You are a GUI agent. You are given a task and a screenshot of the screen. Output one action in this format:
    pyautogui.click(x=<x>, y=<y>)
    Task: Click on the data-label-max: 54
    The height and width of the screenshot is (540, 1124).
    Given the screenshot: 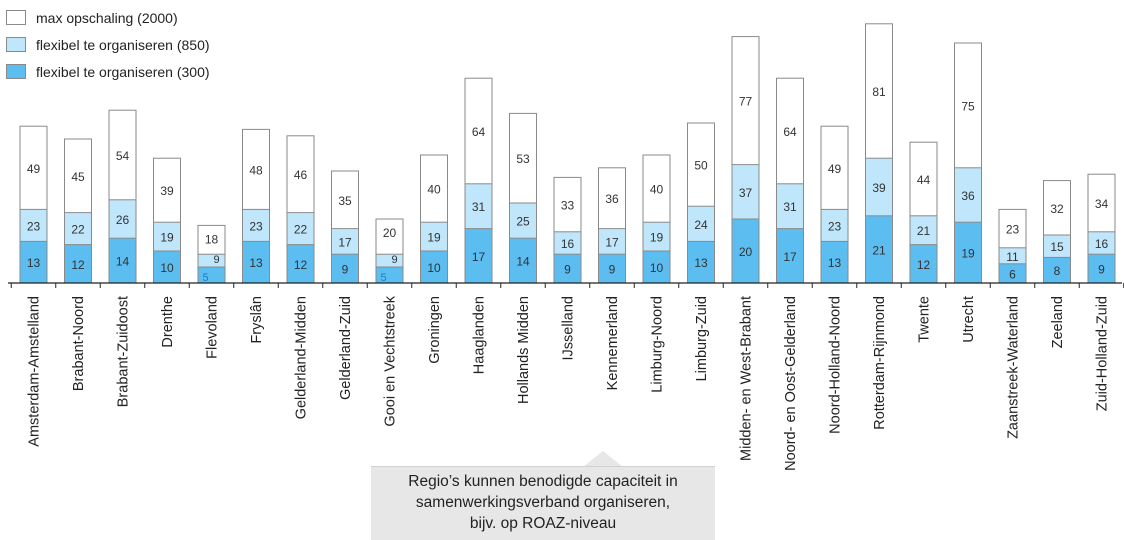 What is the action you would take?
    pyautogui.click(x=123, y=156)
    